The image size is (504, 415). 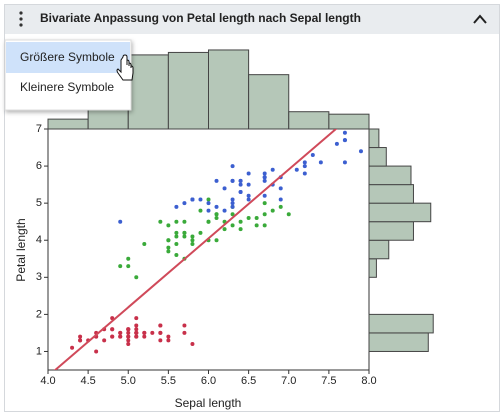 I want to click on x-tick-label: 4.0, so click(x=47, y=381).